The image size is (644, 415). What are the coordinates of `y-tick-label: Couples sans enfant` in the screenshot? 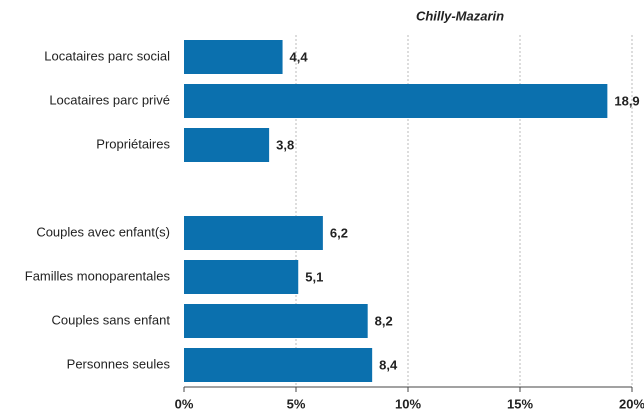 It's located at (110, 319).